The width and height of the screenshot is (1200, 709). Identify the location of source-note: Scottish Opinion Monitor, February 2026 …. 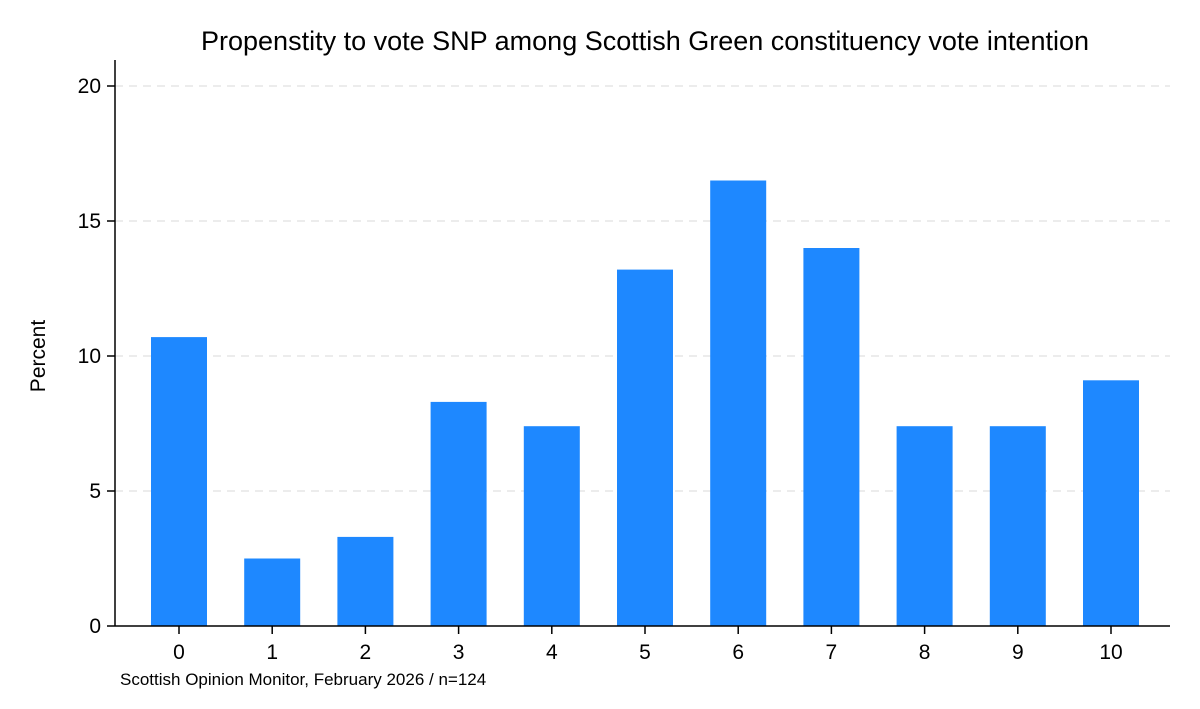
(303, 679).